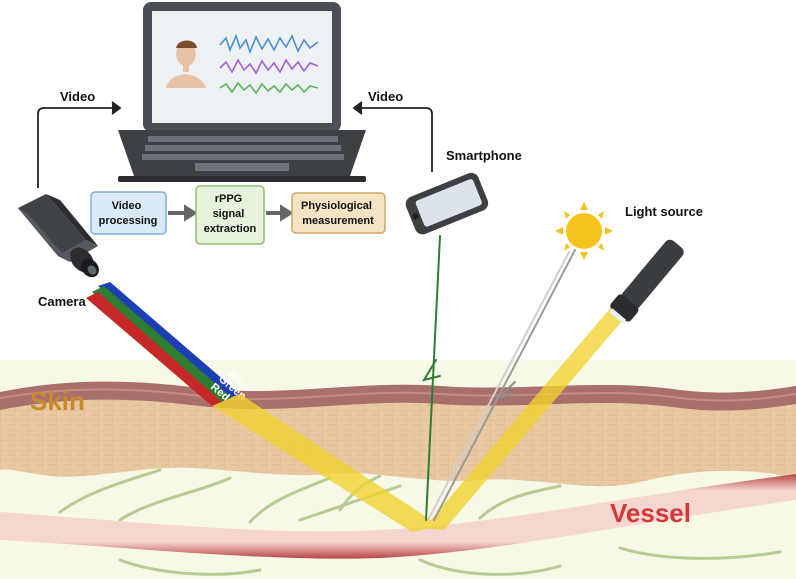  I want to click on step1-line1: Video, so click(127, 206).